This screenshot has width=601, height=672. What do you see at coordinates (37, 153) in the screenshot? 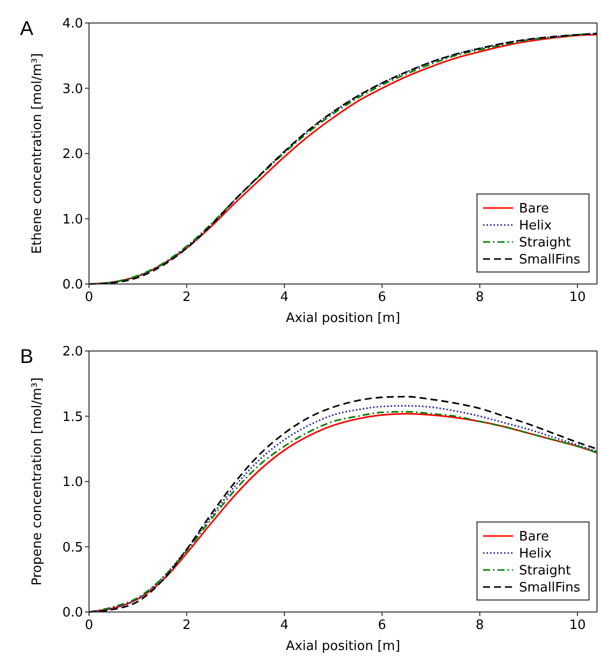
I see `y-axis-title: Ethene concentration [mol/m³]` at bounding box center [37, 153].